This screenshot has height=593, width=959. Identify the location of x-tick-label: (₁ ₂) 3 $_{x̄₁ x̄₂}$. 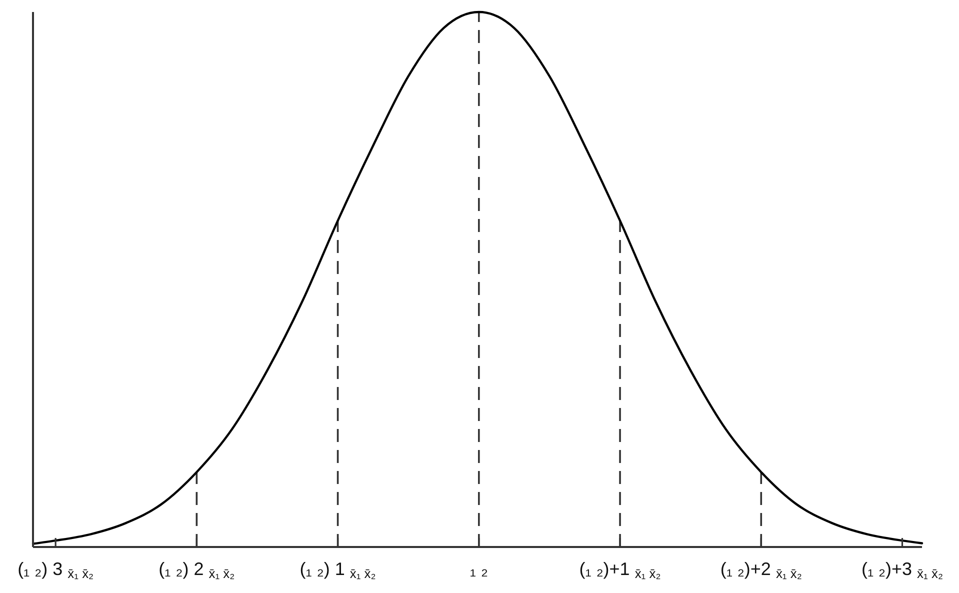
(56, 570).